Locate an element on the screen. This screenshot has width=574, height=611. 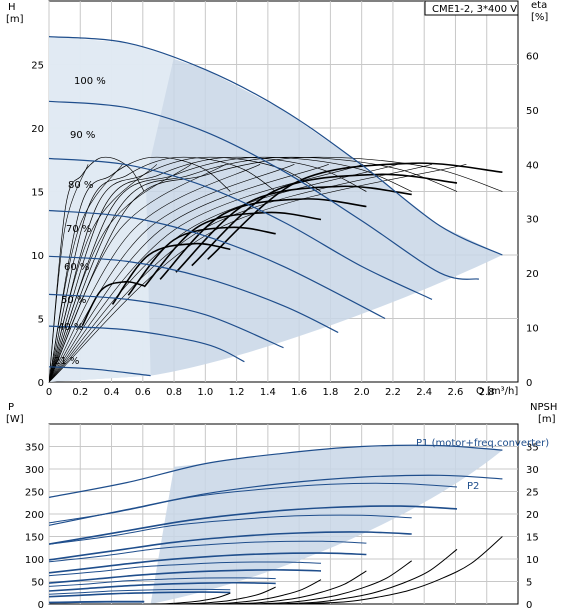
y2-tick-label: 10 is located at coordinates (532, 329).